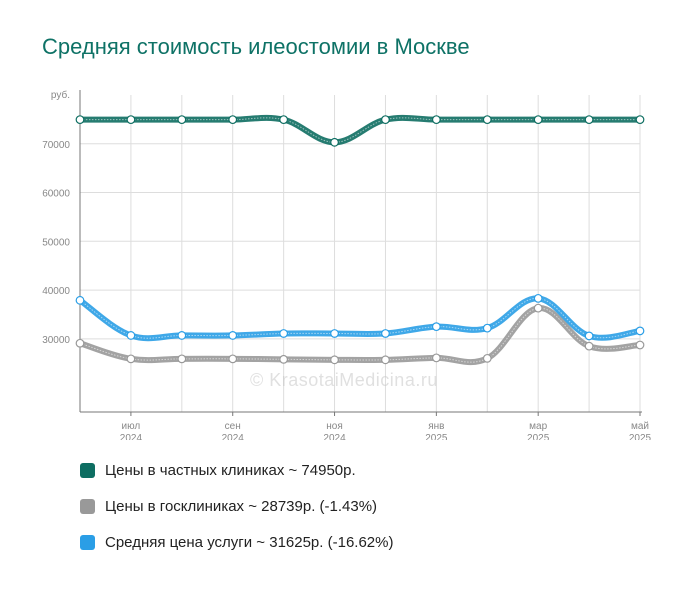 The width and height of the screenshot is (700, 591). What do you see at coordinates (436, 426) in the screenshot?
I see `x-tick-label-month: янв` at bounding box center [436, 426].